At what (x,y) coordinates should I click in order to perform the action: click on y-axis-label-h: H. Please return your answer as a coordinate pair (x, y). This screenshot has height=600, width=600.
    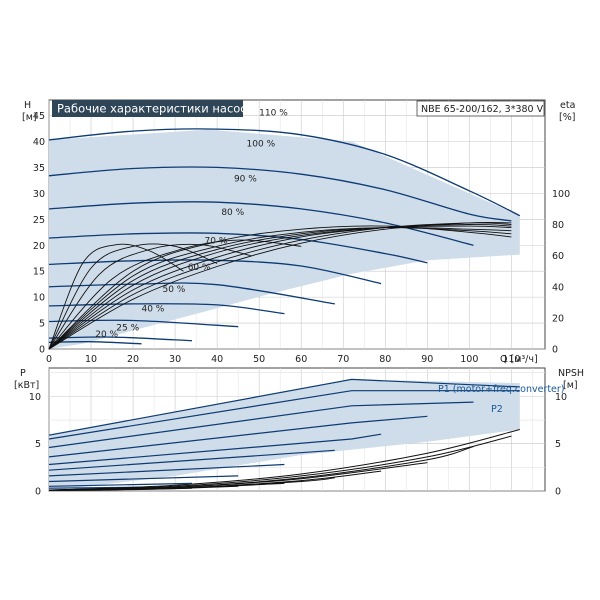
    Looking at the image, I should click on (27, 105).